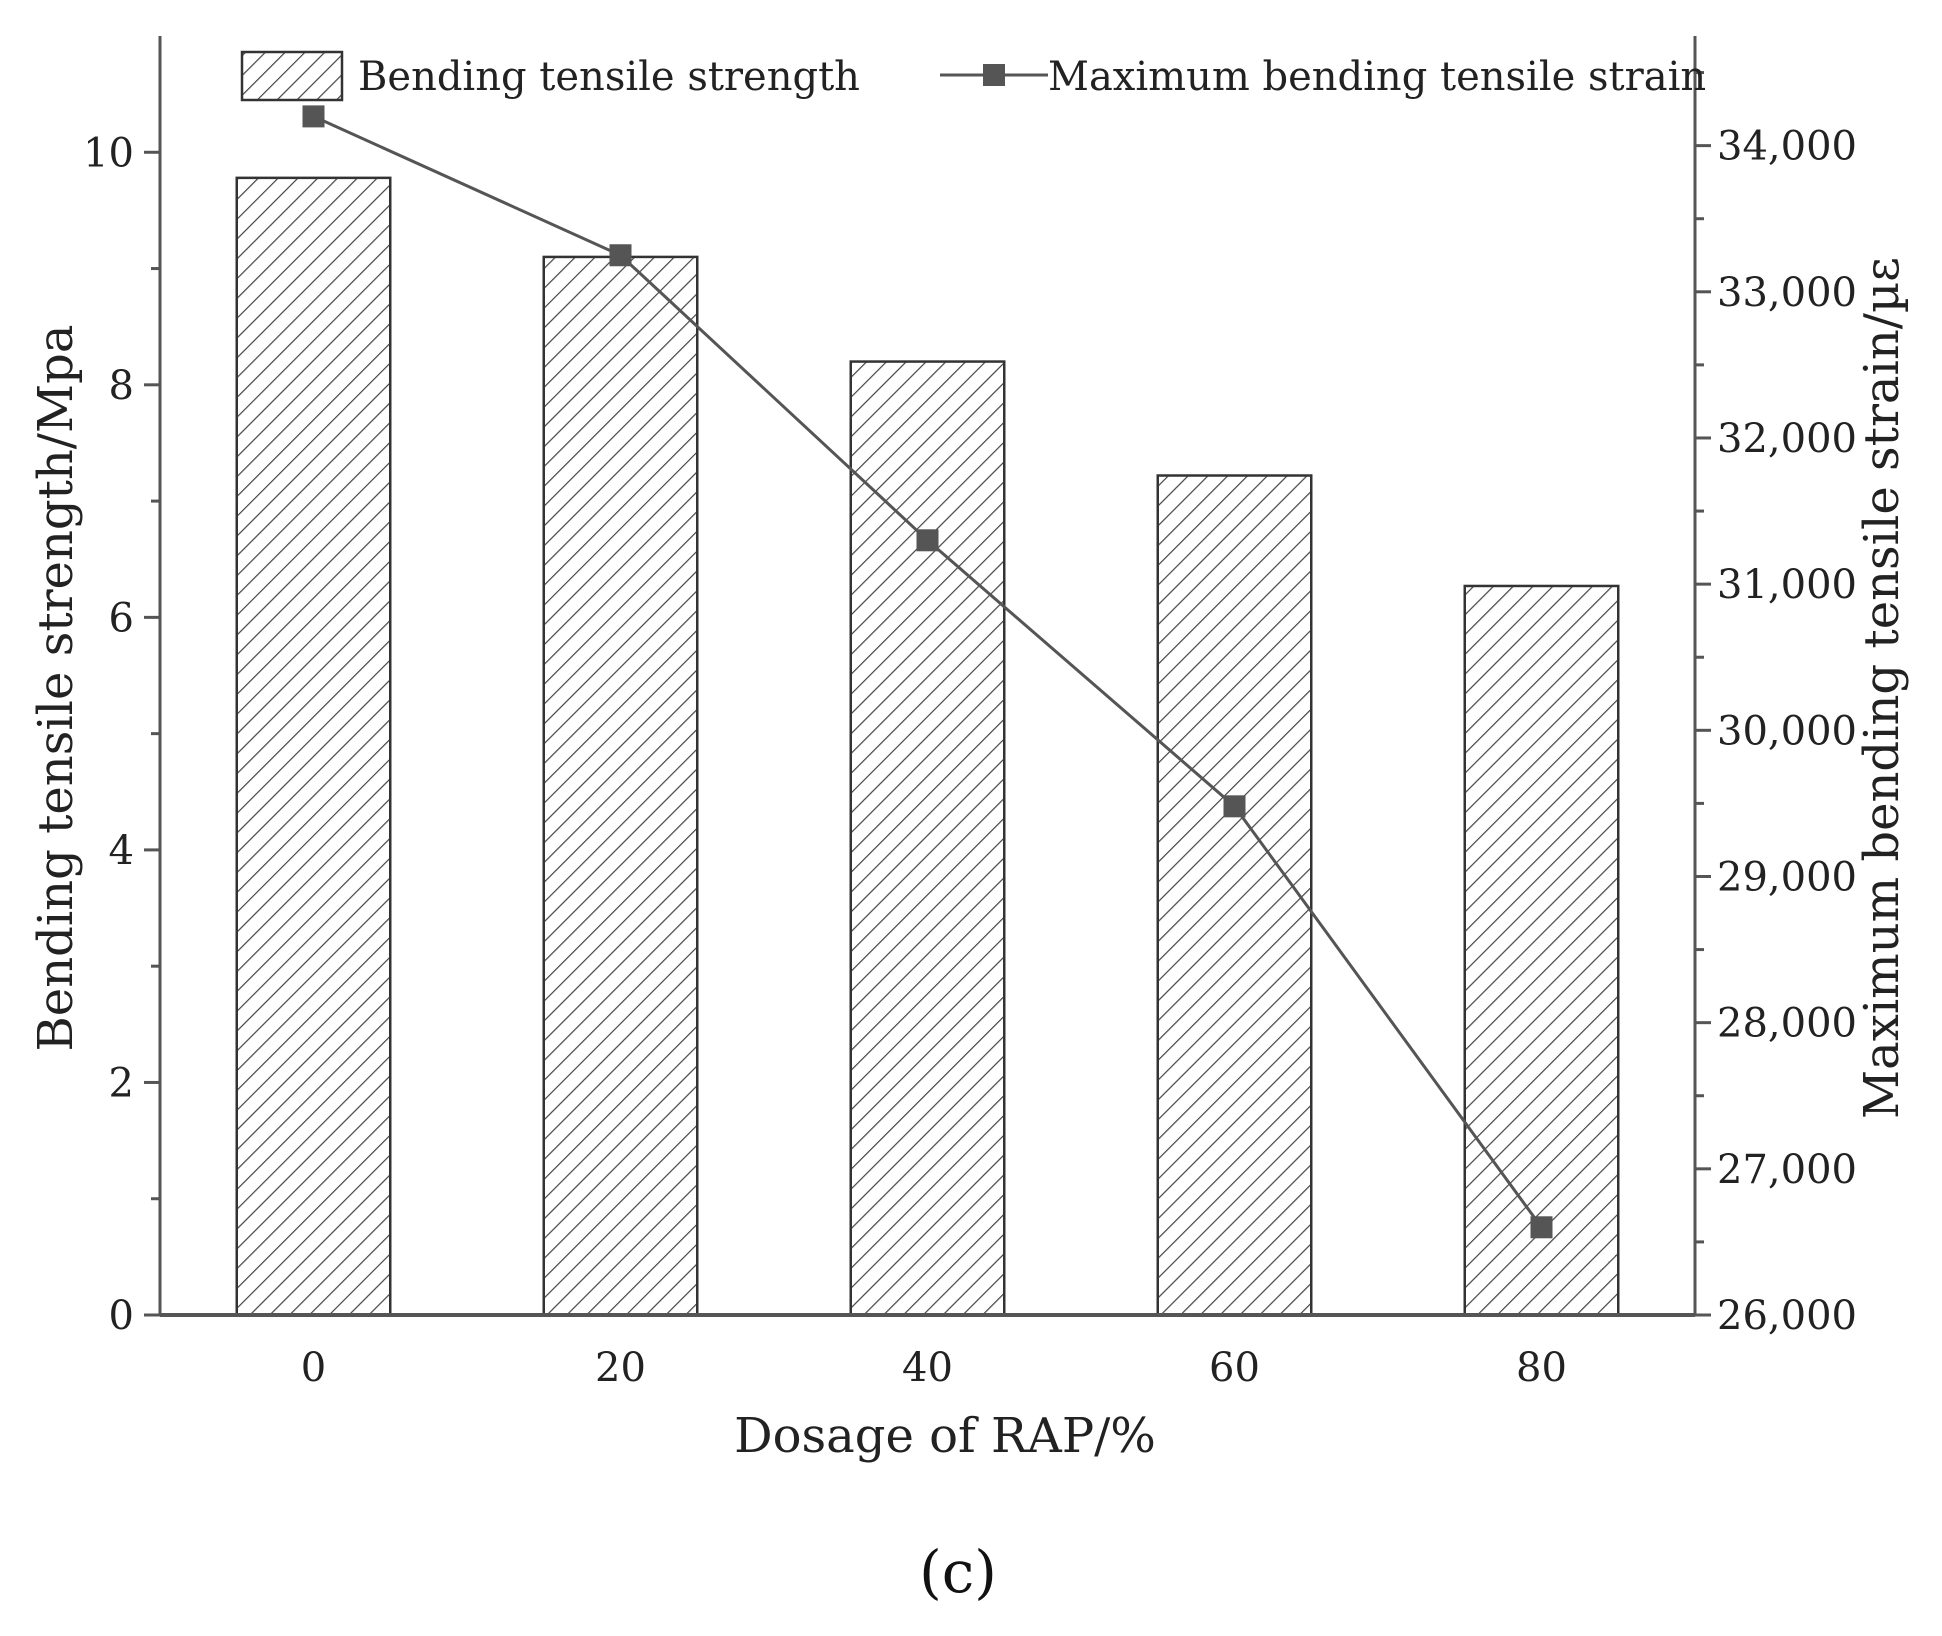 The height and width of the screenshot is (1636, 1942). What do you see at coordinates (1787, 1316) in the screenshot?
I see `y-right-tick-label-26000: 26,000` at bounding box center [1787, 1316].